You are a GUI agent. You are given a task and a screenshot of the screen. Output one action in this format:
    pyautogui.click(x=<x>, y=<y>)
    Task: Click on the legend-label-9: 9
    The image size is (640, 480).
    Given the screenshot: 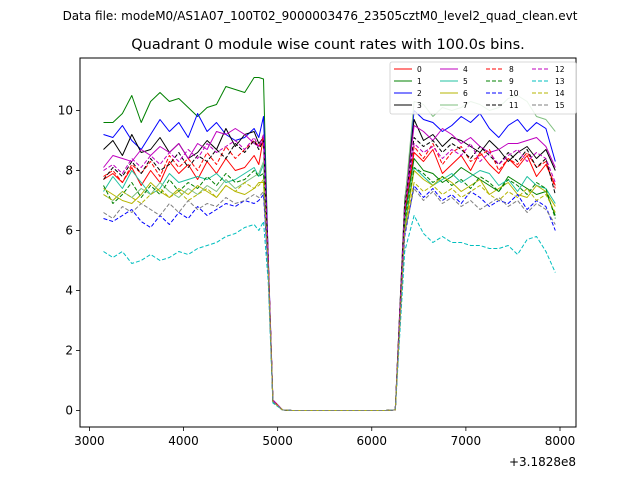 What is the action you would take?
    pyautogui.click(x=511, y=81)
    